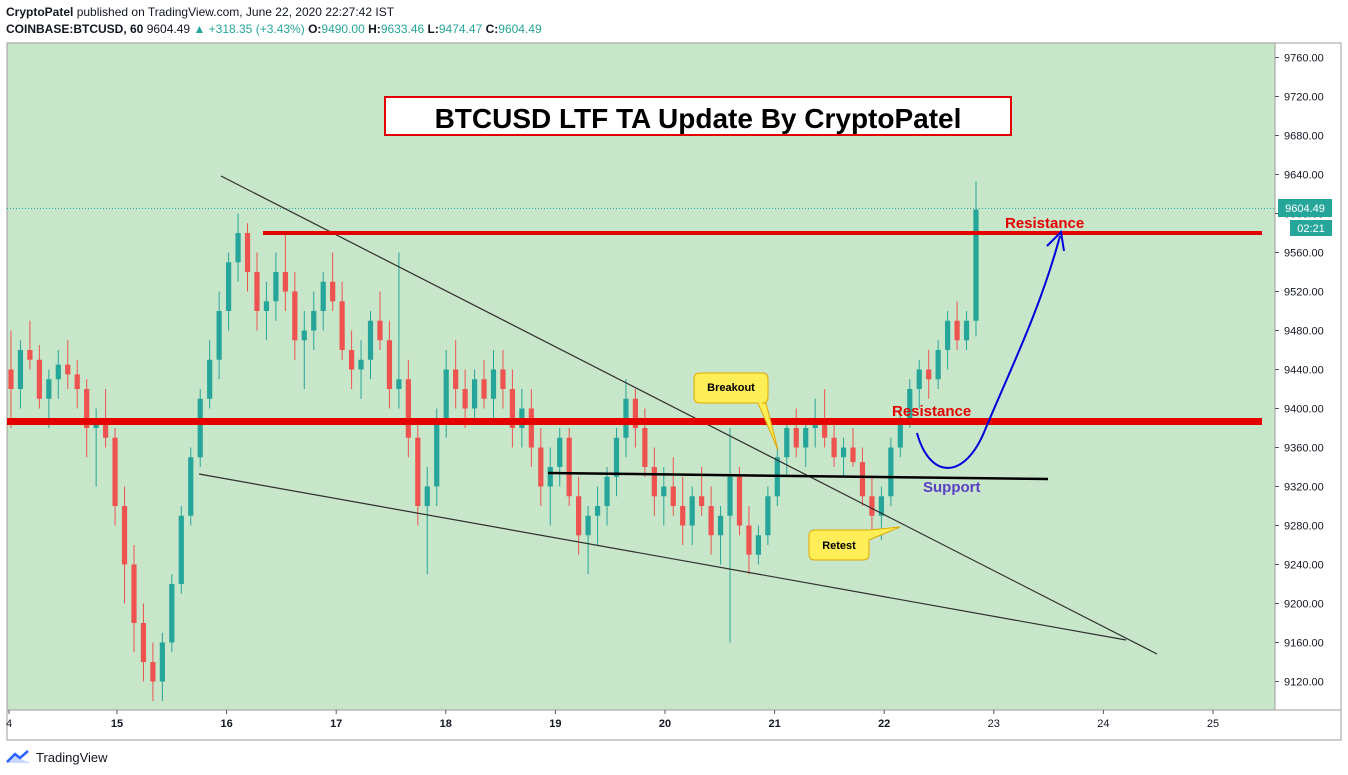 This screenshot has width=1348, height=775. I want to click on open-label: O:, so click(315, 29).